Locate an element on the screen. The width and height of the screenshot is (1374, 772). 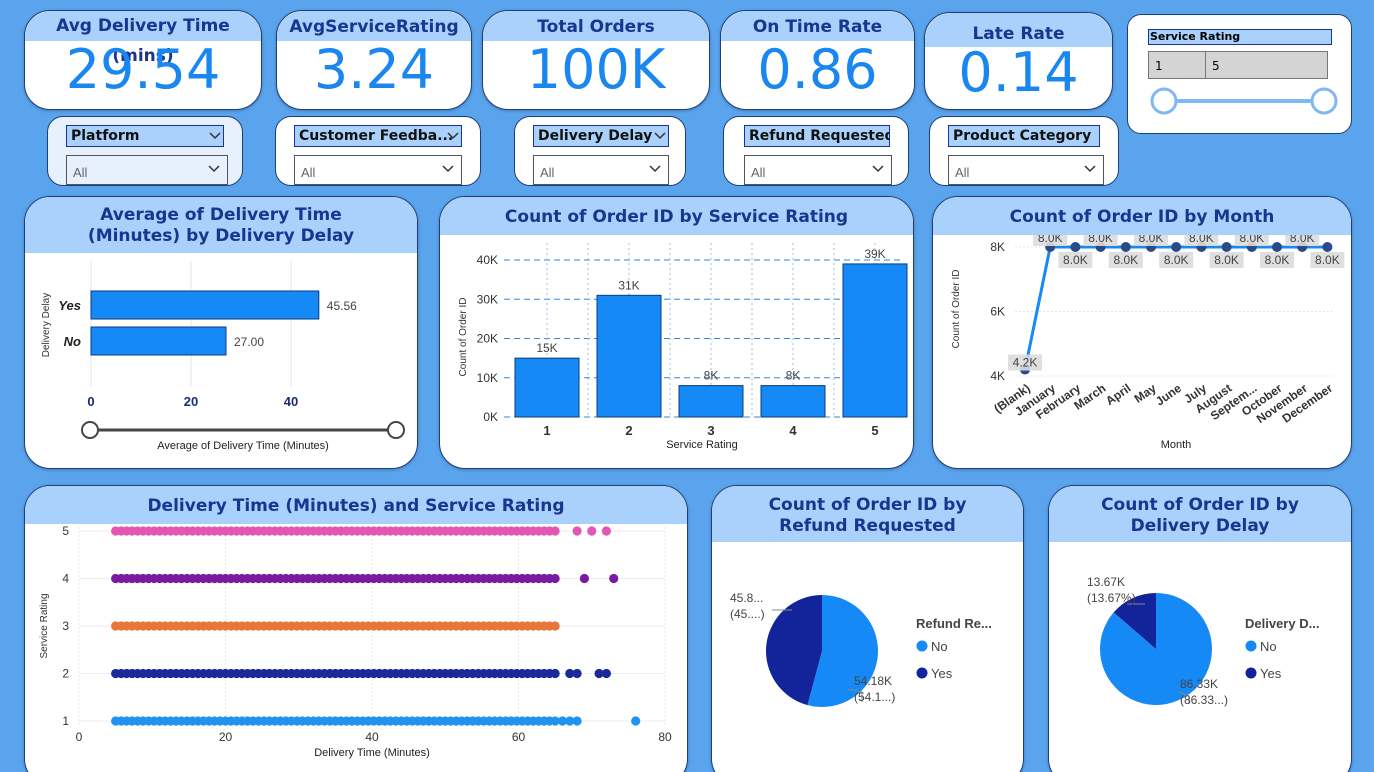
delivery-delay-dropdown: All is located at coordinates (601, 170).